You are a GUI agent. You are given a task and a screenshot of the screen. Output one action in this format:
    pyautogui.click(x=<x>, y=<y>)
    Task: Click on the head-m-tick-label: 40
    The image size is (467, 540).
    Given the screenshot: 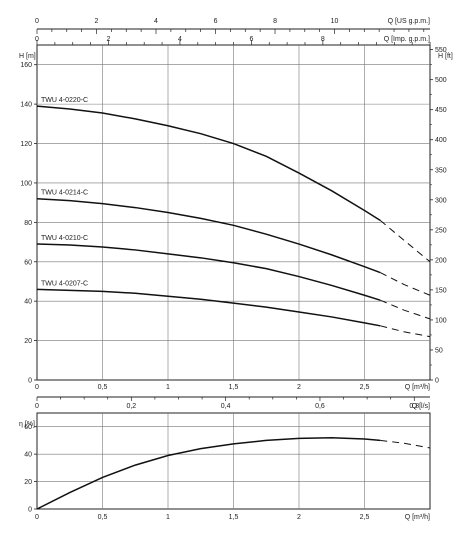 What is the action you would take?
    pyautogui.click(x=28, y=302)
    